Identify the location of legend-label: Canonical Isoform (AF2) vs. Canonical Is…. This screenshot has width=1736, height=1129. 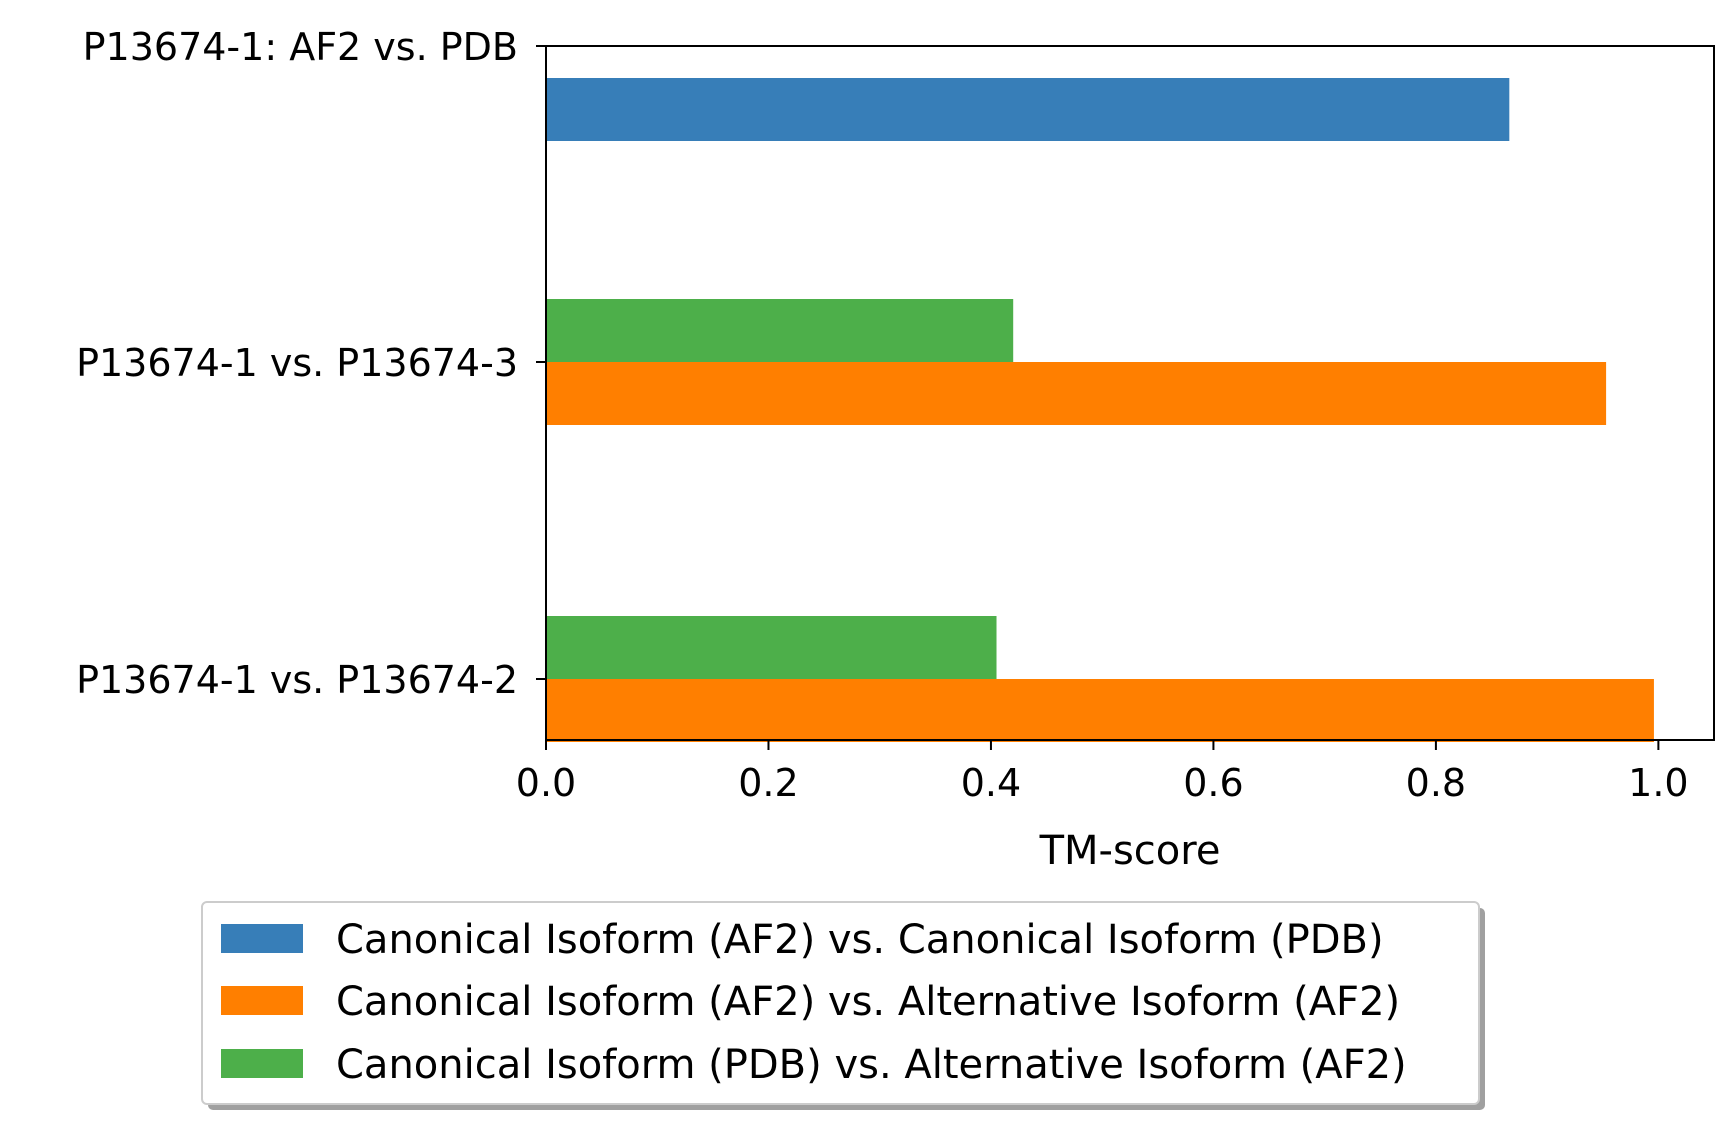
(860, 940).